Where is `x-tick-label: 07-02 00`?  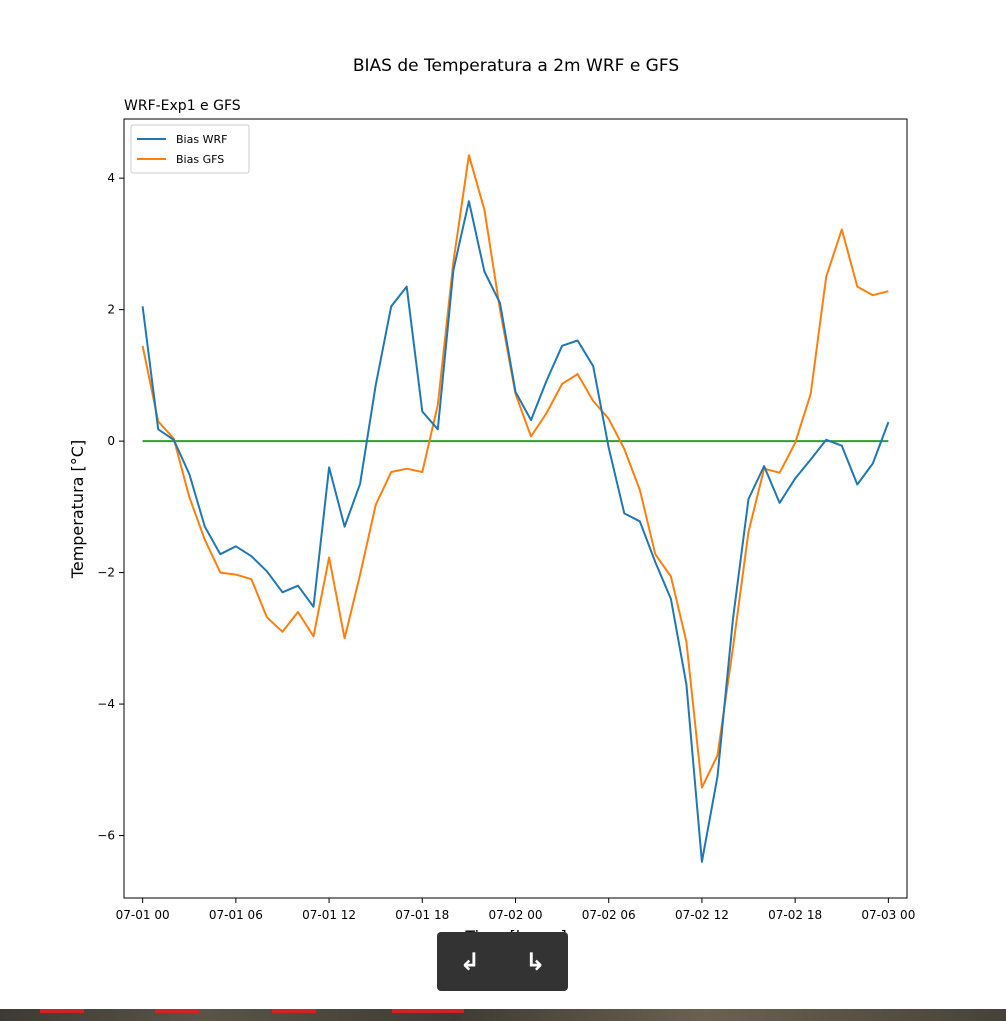
x-tick-label: 07-02 00 is located at coordinates (516, 915).